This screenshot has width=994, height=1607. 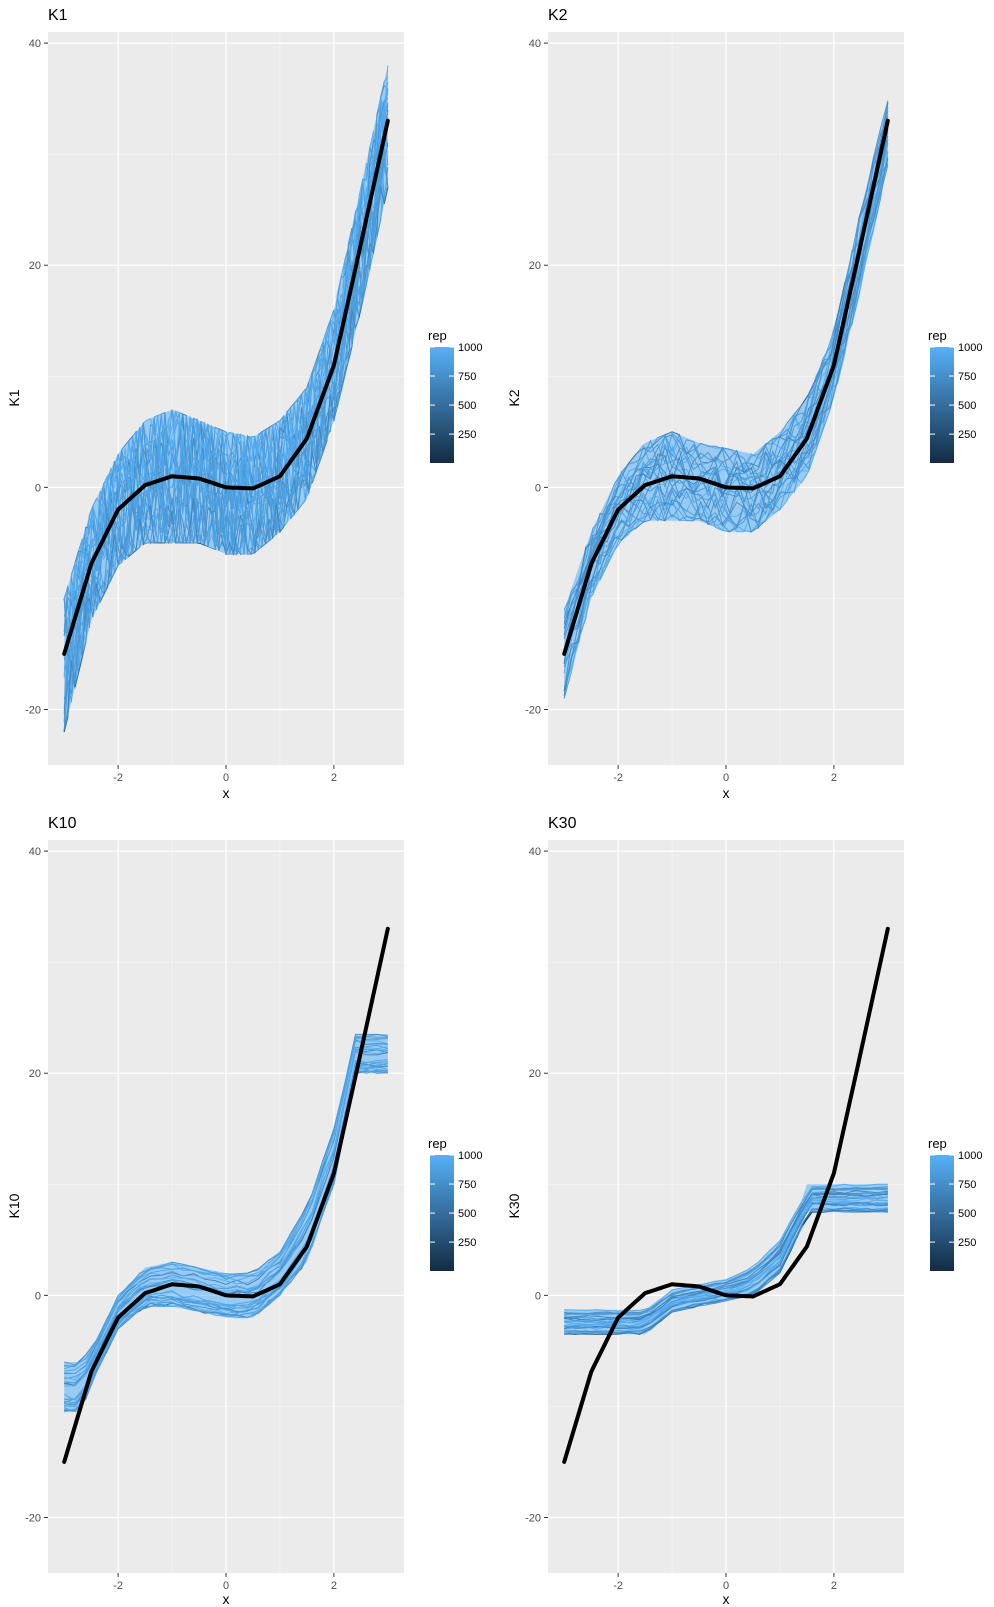 I want to click on y-axis-title: K10, so click(x=14, y=1205).